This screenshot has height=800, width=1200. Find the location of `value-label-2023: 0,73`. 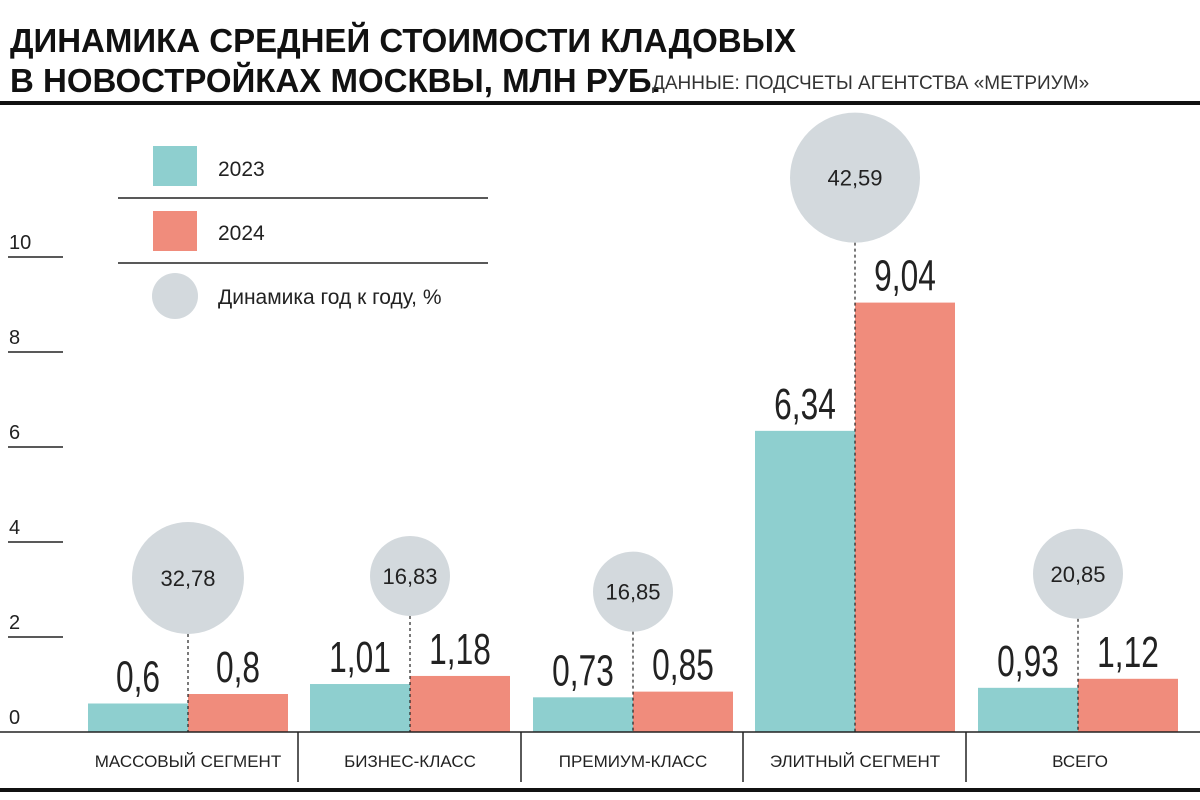

value-label-2023: 0,73 is located at coordinates (583, 670).